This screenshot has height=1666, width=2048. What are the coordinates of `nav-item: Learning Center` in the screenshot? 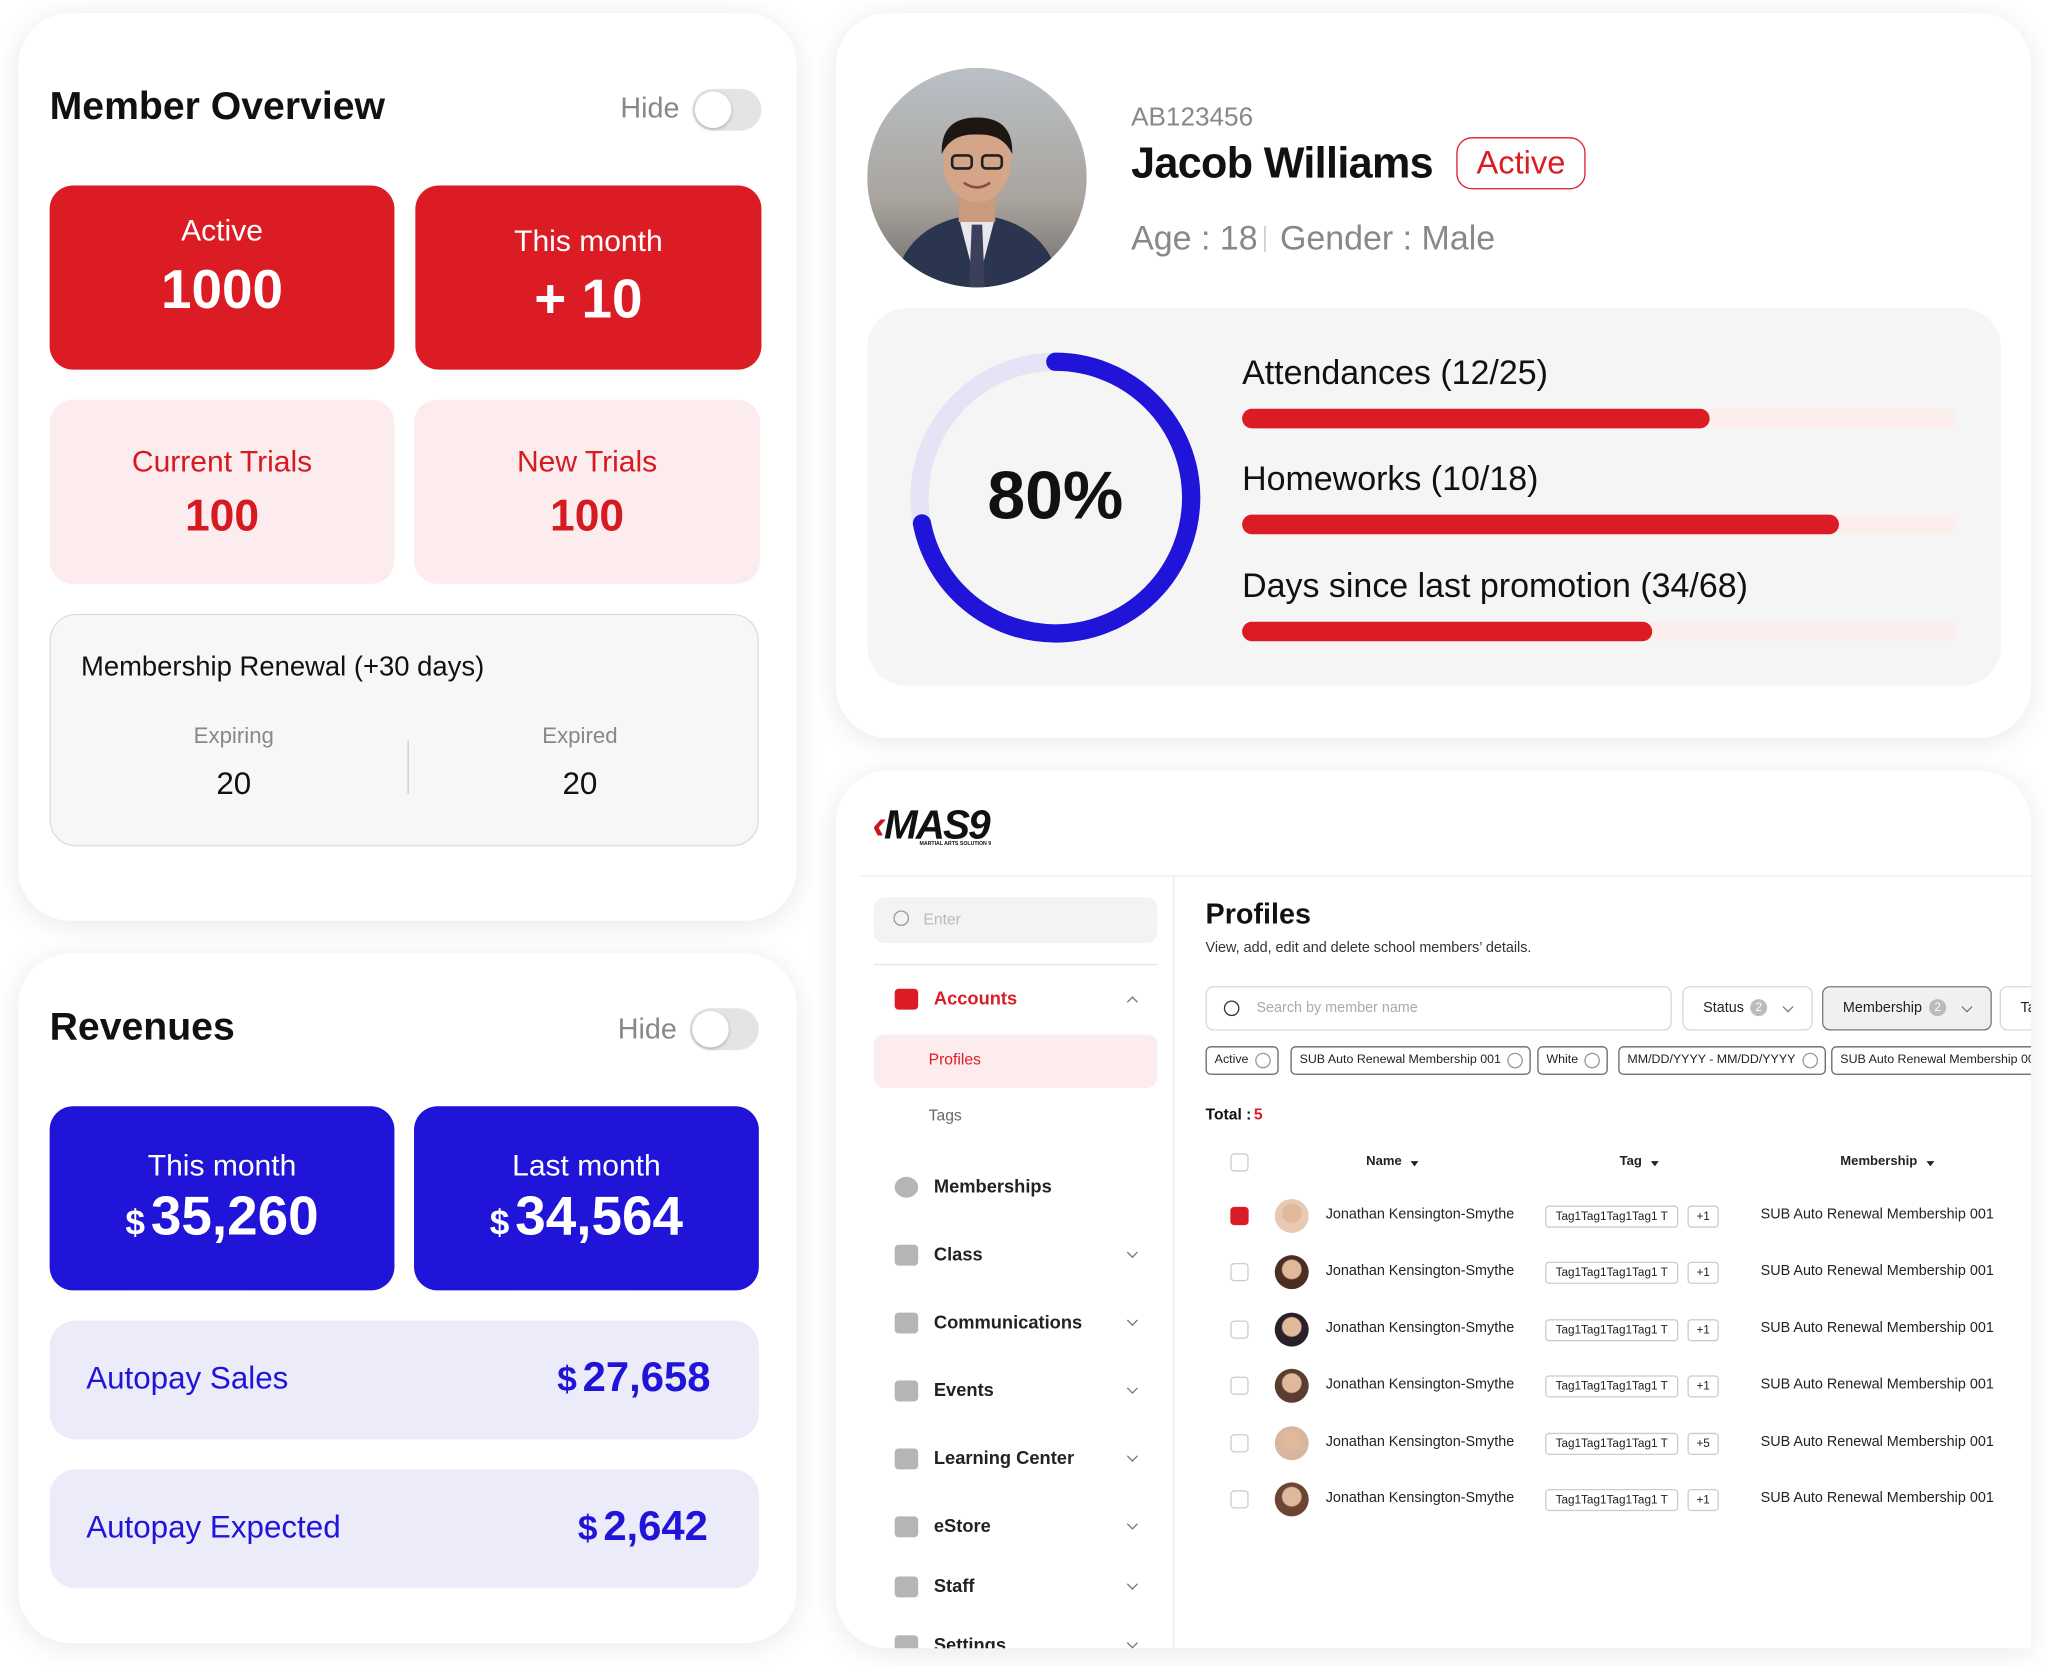 It's located at (1015, 1458).